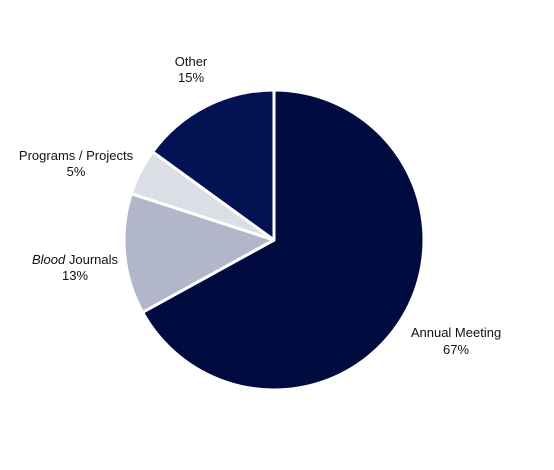 The image size is (554, 470). I want to click on slice-label-other: Other, so click(191, 61).